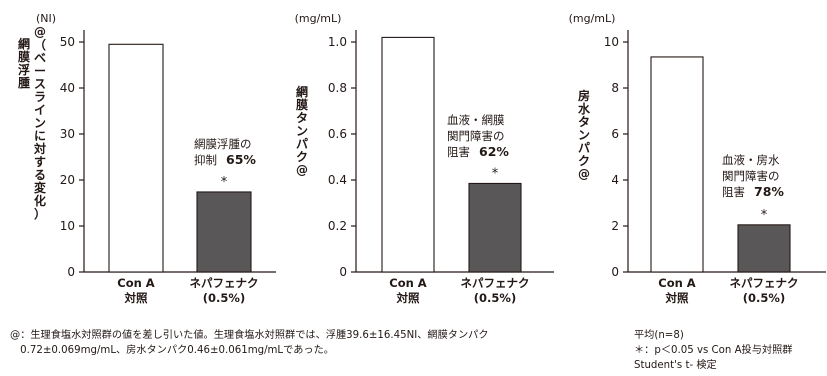 The image size is (827, 376). I want to click on y-axis-title-char: 変, so click(40, 187).